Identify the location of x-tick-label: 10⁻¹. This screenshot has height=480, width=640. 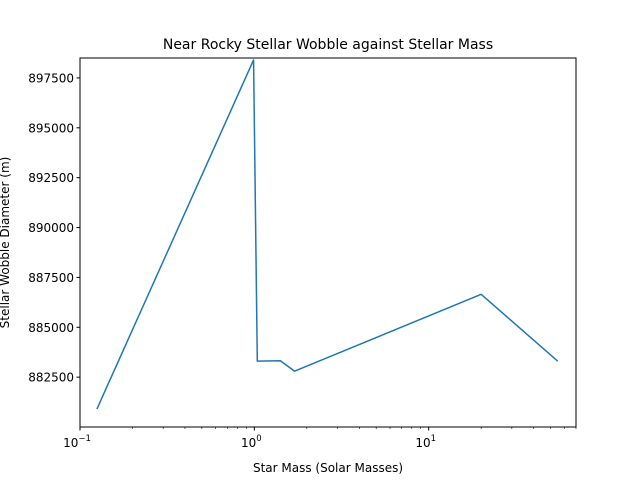
(77, 442).